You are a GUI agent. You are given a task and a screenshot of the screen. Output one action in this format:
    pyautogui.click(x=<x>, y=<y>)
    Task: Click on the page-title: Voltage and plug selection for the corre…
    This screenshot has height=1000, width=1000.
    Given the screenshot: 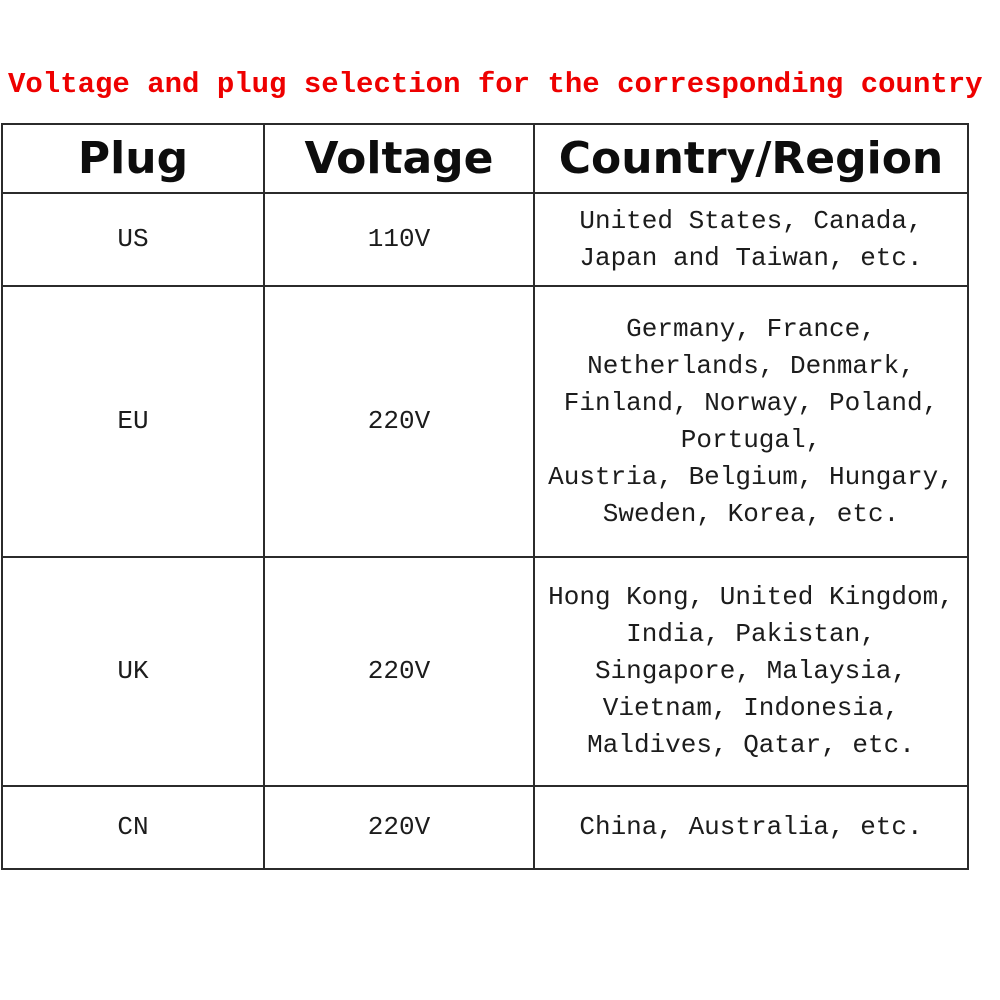 What is the action you would take?
    pyautogui.click(x=495, y=84)
    